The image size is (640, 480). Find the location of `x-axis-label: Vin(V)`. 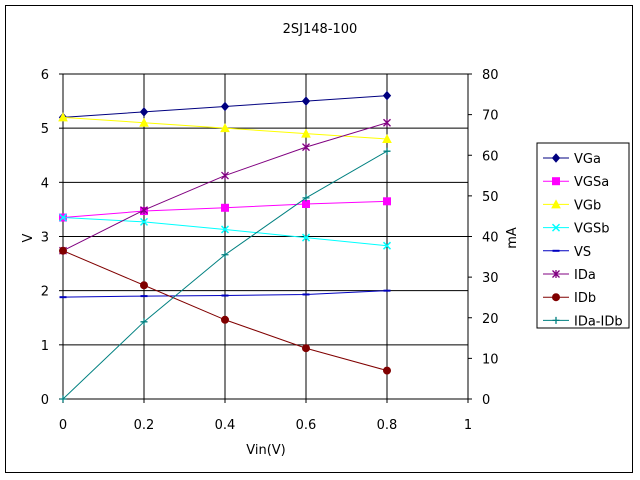

x-axis-label: Vin(V) is located at coordinates (266, 450).